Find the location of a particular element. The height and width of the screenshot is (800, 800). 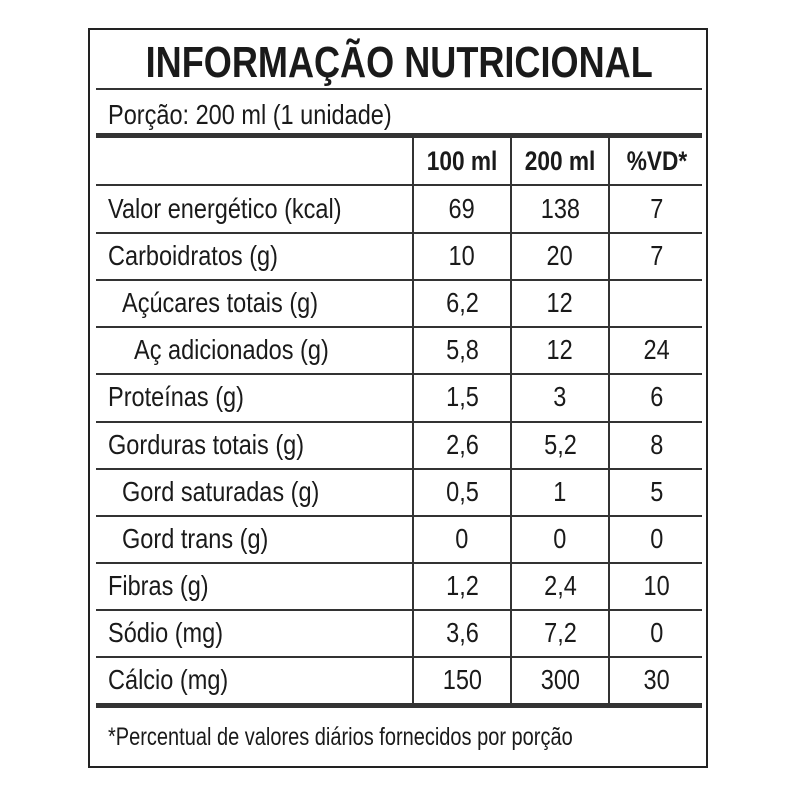

value-vd: 24 is located at coordinates (657, 350).